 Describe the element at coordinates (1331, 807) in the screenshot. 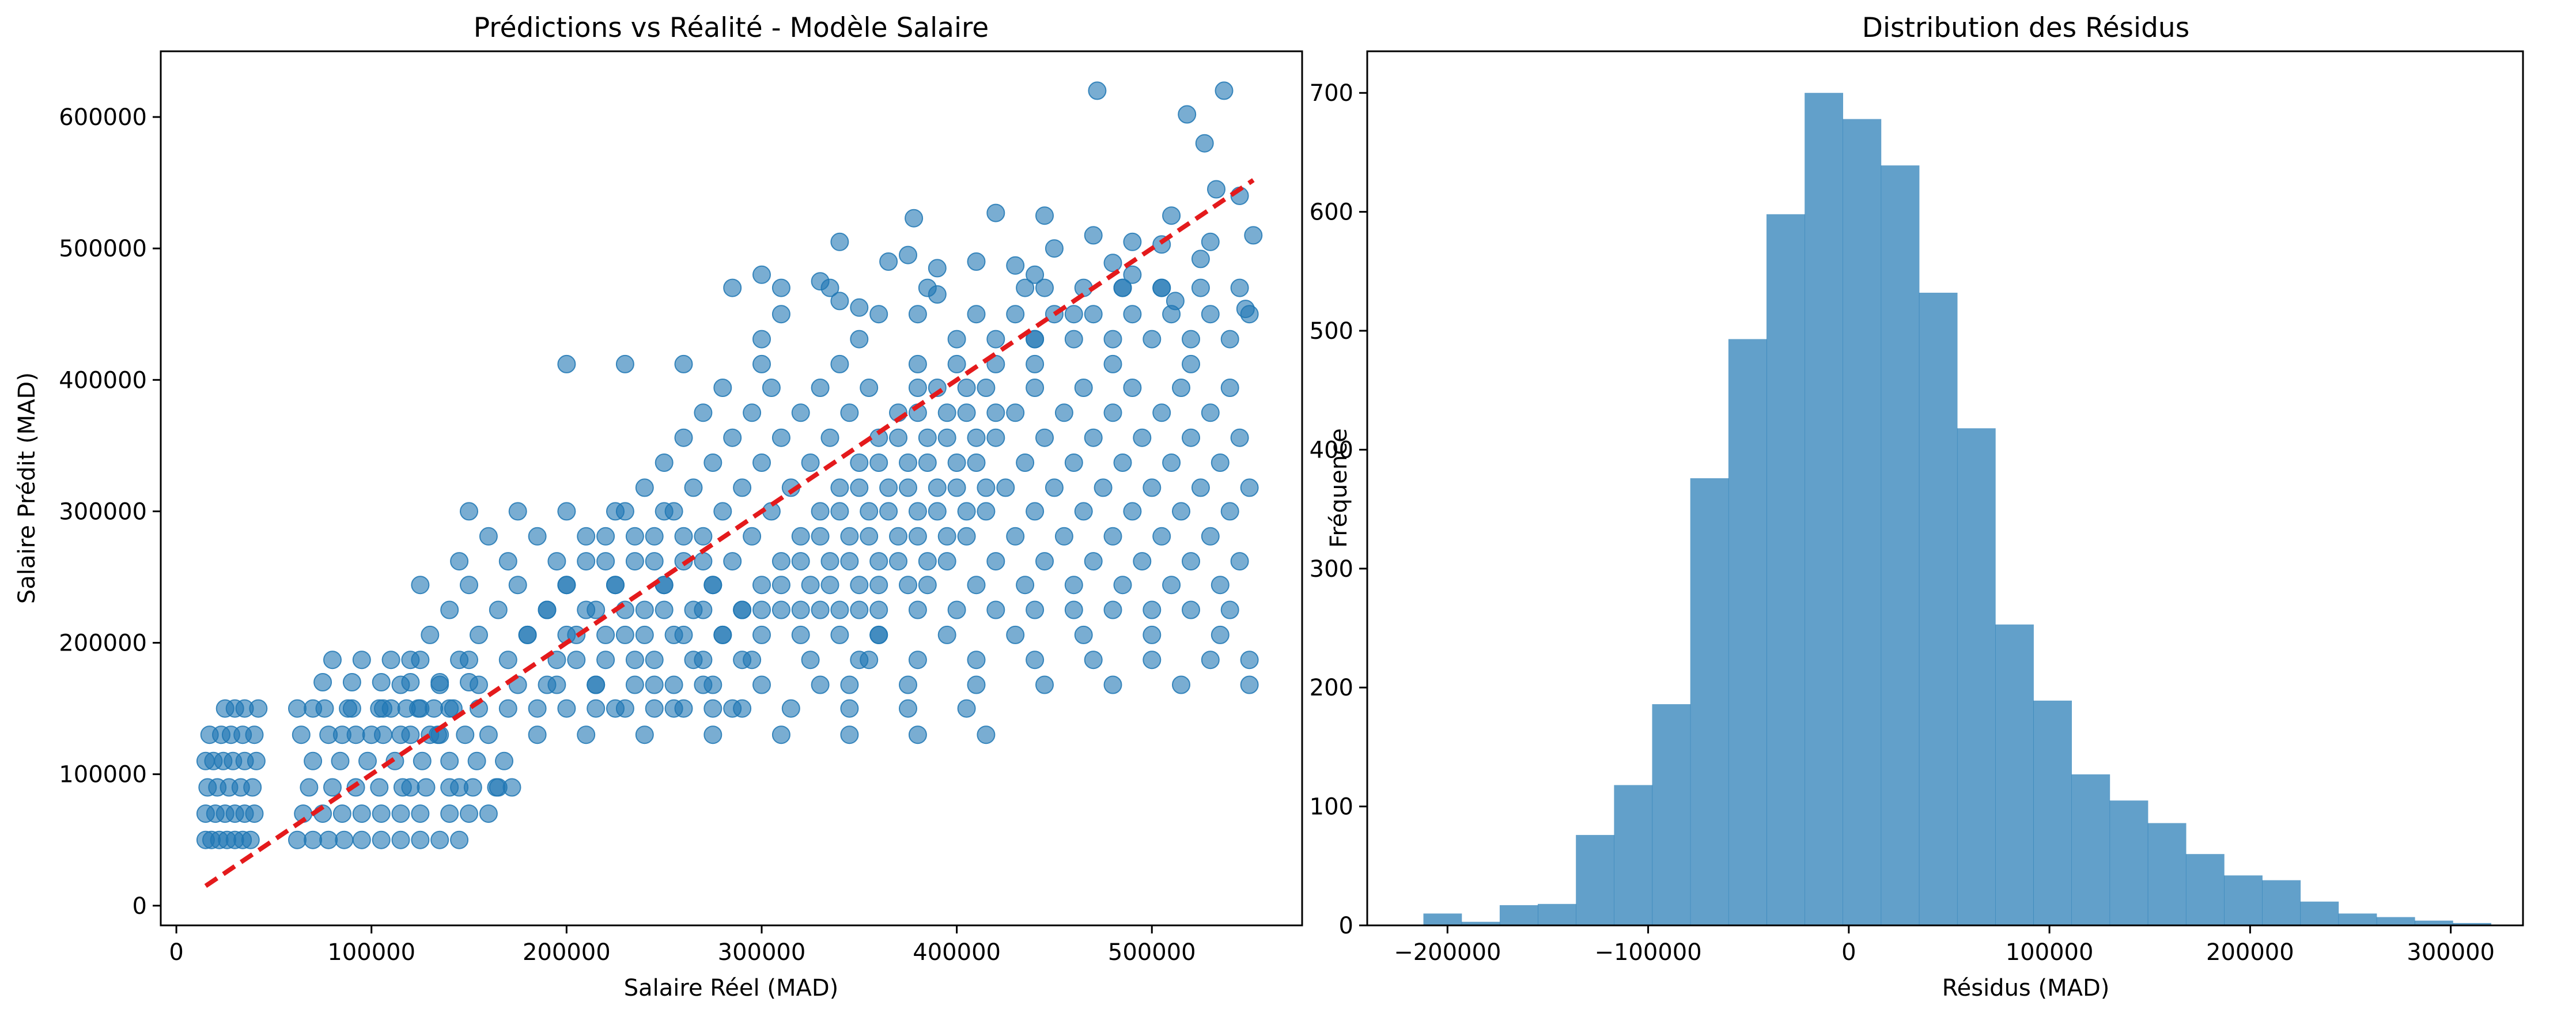

I see `histogram-y-tick-label: 100` at that location.